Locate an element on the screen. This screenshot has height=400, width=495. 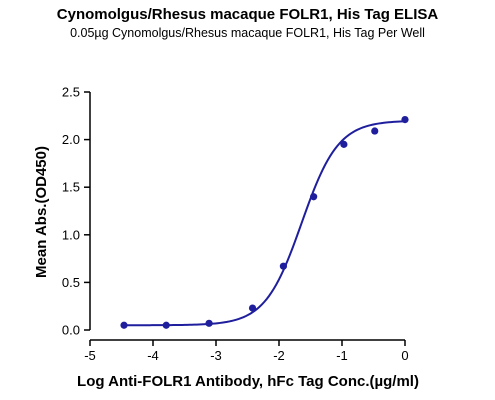
y-tick-label: 1.0 is located at coordinates (71, 234).